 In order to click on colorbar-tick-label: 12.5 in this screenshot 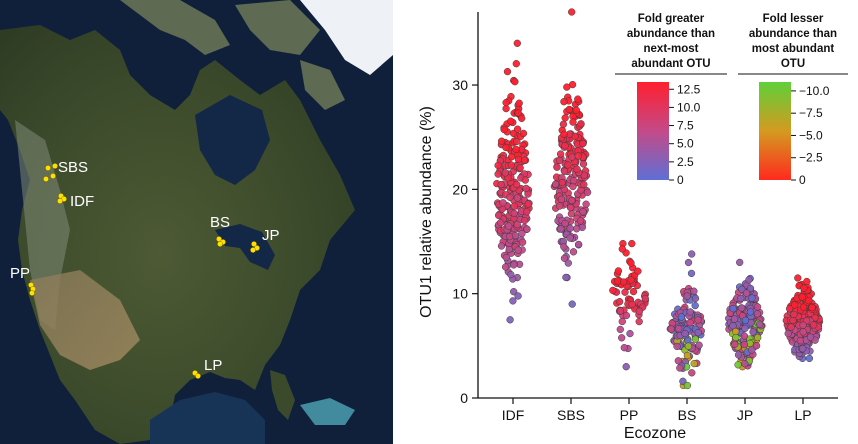, I will do `click(689, 89)`.